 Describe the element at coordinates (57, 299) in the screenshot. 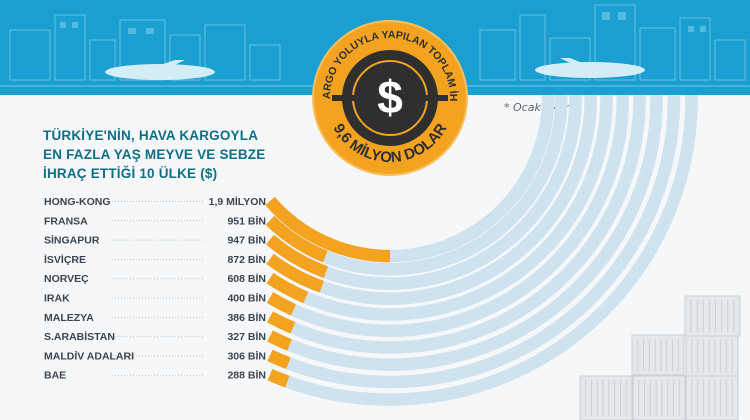

I see `country-label: IRAK` at that location.